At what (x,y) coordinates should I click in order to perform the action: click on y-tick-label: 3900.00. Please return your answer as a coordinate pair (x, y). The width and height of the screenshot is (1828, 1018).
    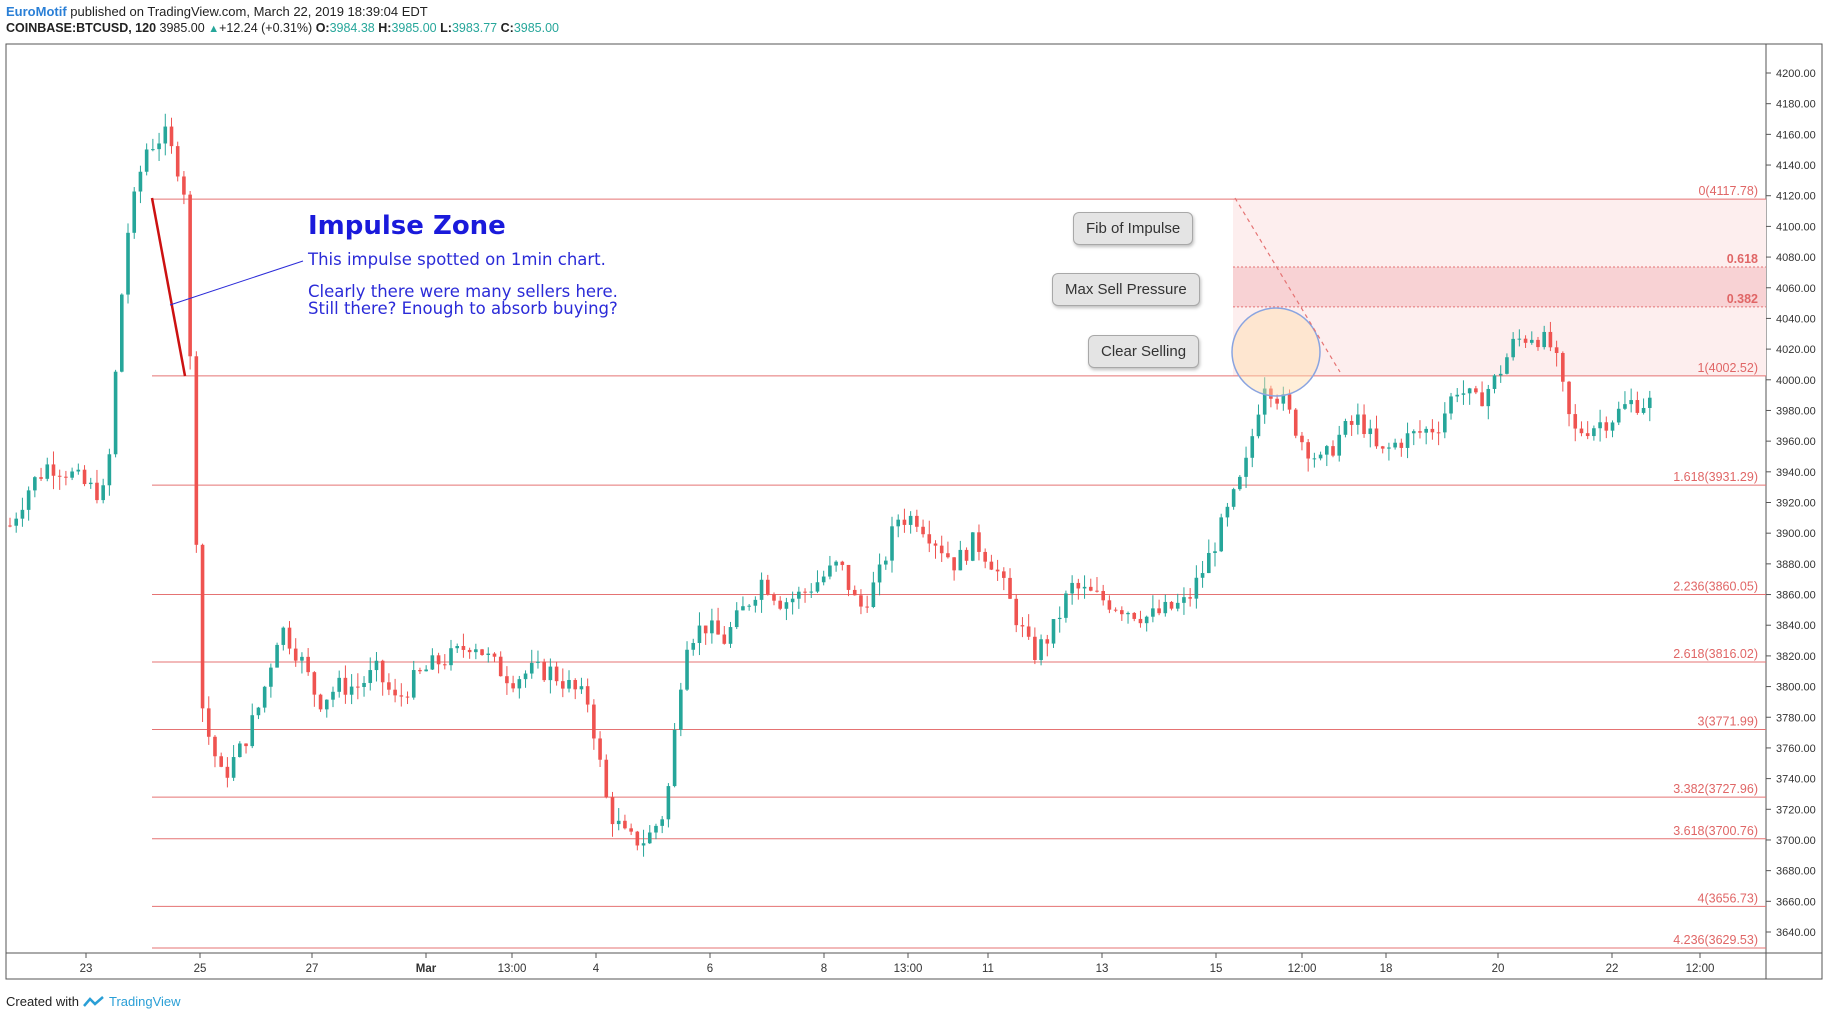
    Looking at the image, I should click on (1796, 534).